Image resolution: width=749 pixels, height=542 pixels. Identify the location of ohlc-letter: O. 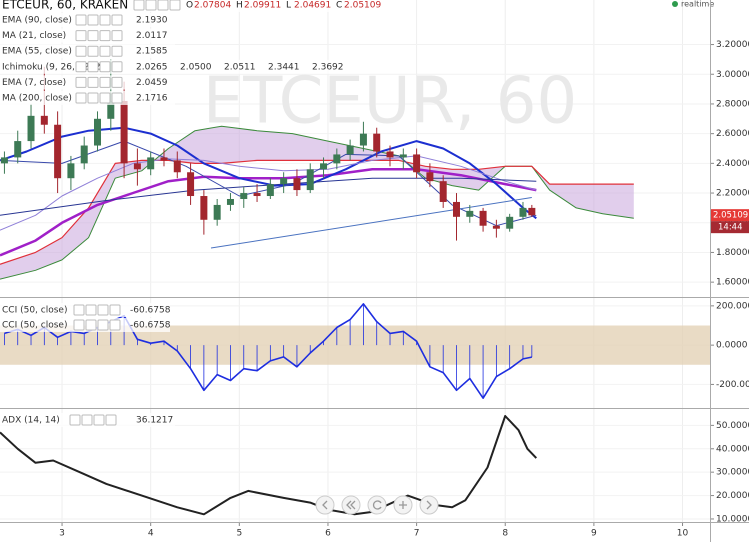
(189, 6).